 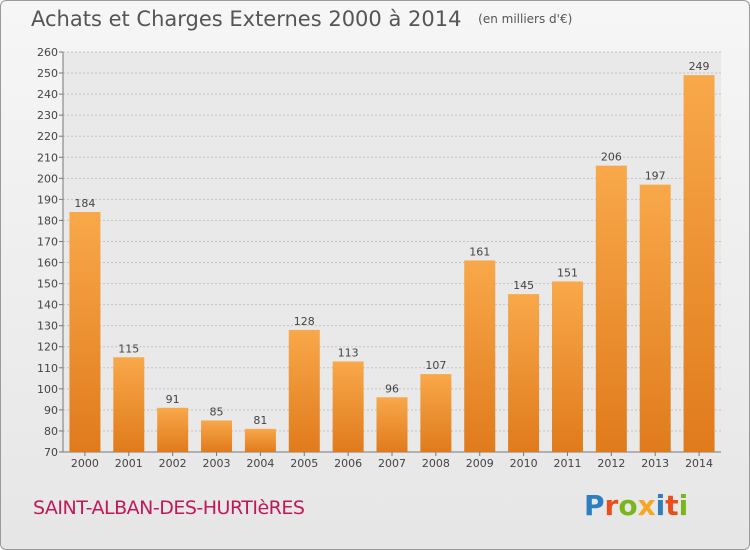 I want to click on logo-letter: o, so click(x=628, y=505).